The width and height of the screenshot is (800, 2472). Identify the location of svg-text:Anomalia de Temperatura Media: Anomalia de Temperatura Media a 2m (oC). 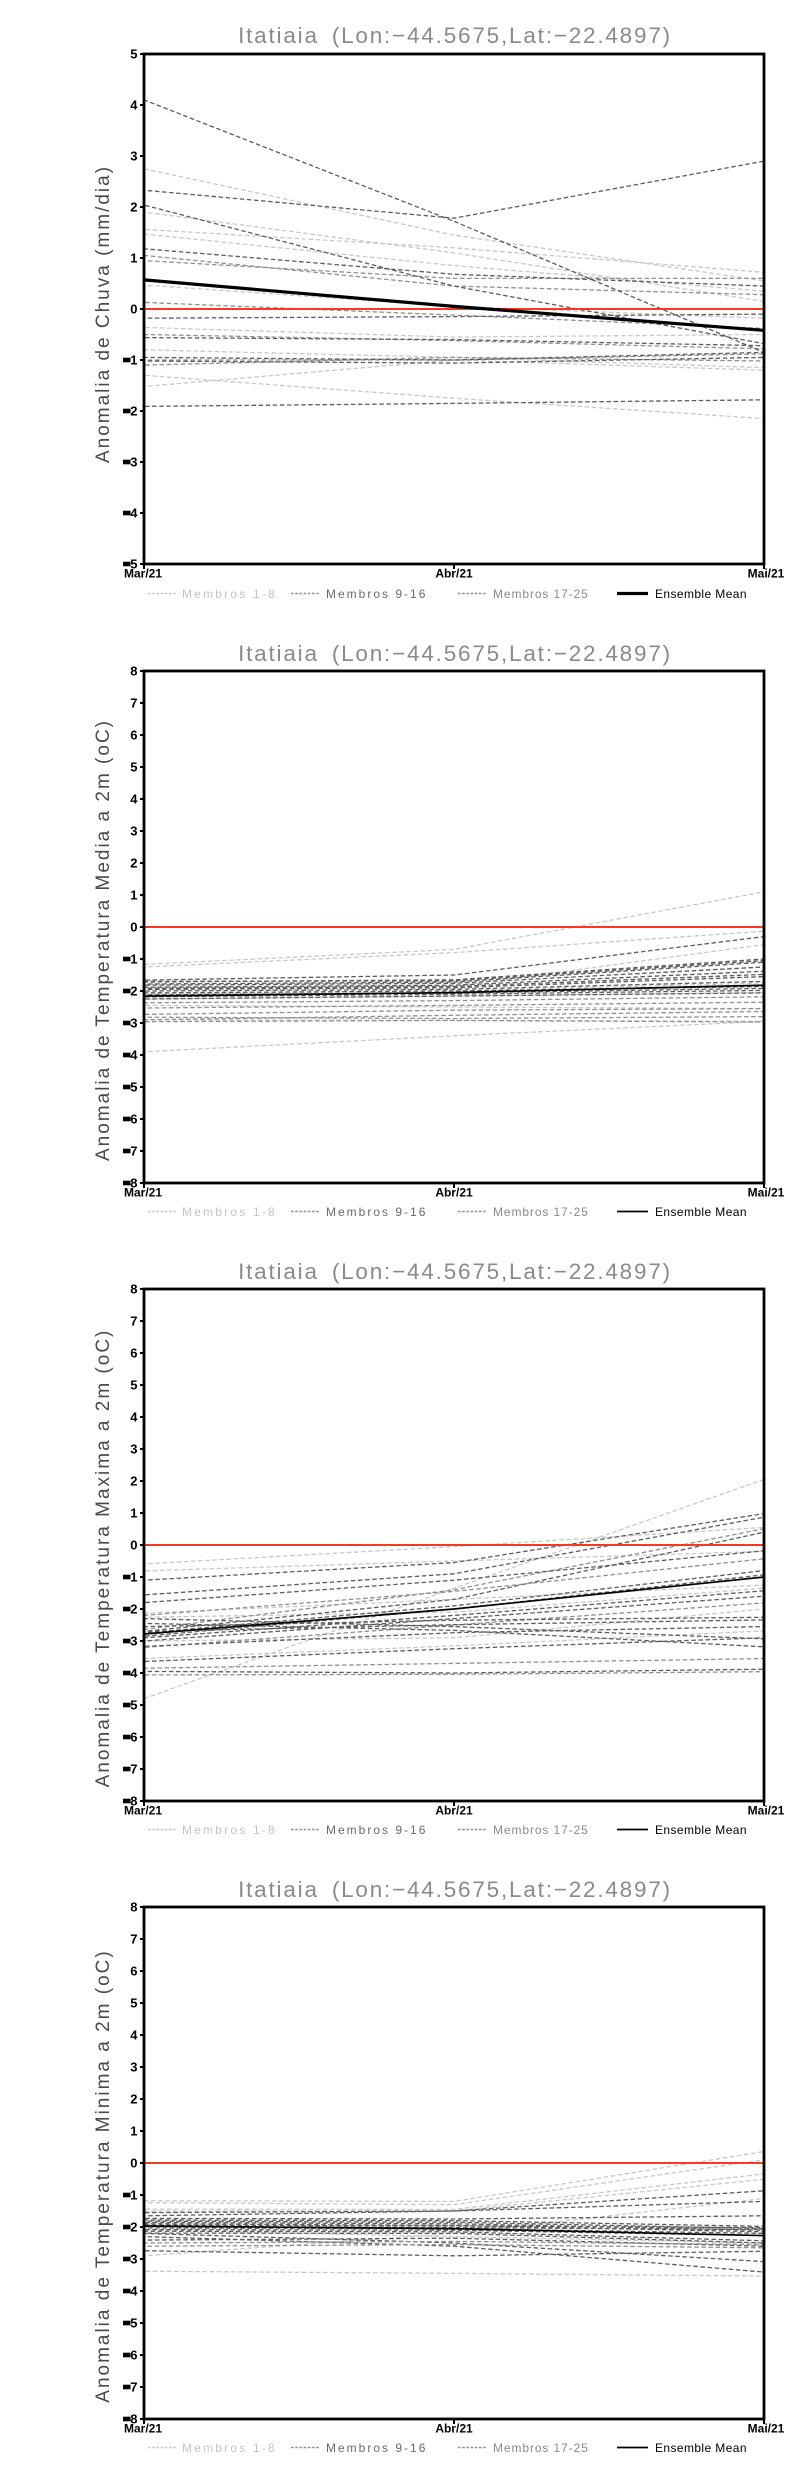
(103, 940).